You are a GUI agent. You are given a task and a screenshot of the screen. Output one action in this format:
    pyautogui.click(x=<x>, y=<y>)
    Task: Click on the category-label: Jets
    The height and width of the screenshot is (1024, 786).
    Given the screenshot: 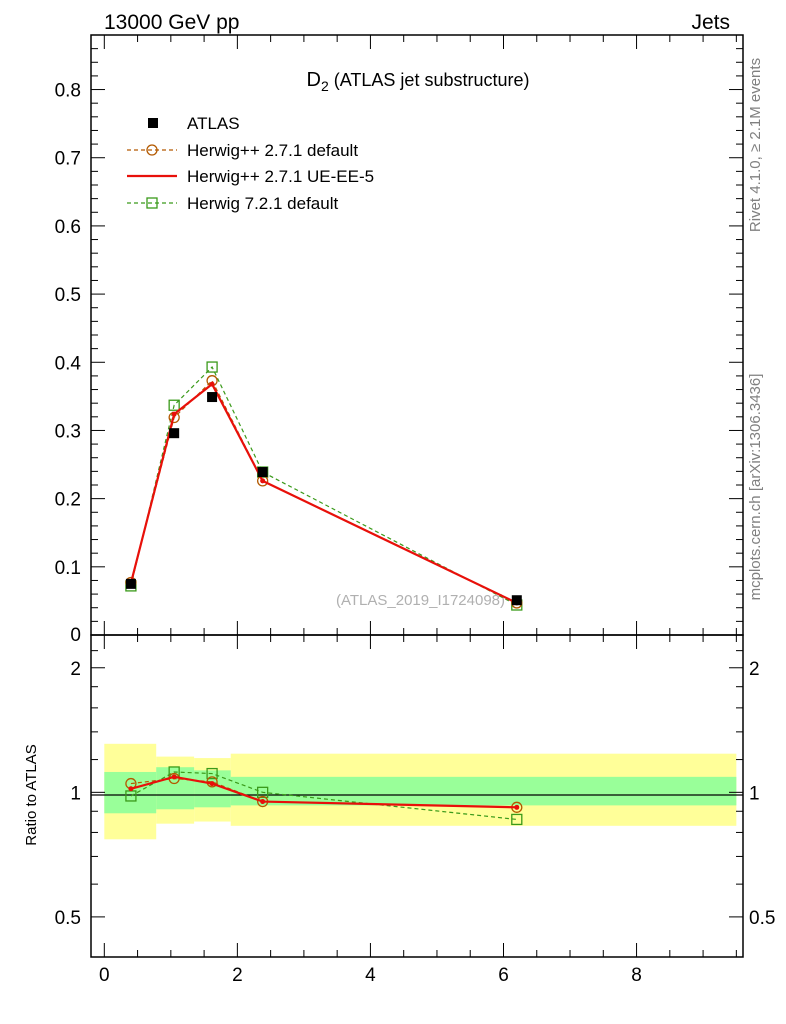 What is the action you would take?
    pyautogui.click(x=710, y=22)
    